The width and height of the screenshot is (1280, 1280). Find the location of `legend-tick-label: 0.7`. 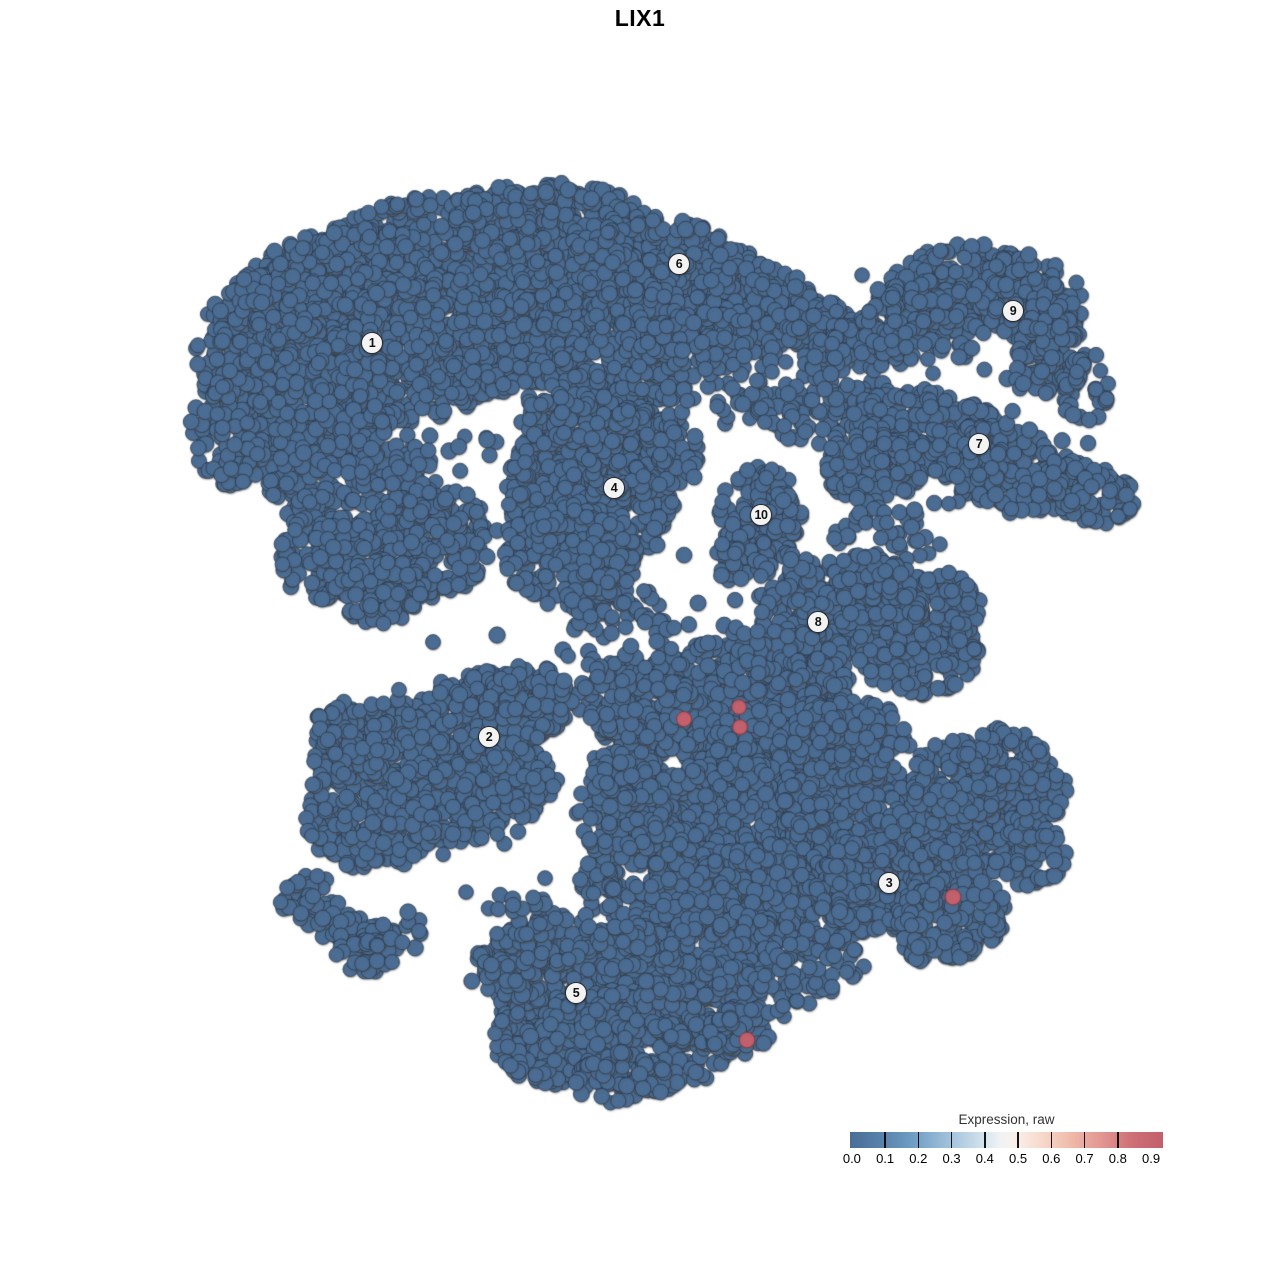

legend-tick-label: 0.7 is located at coordinates (1084, 1158).